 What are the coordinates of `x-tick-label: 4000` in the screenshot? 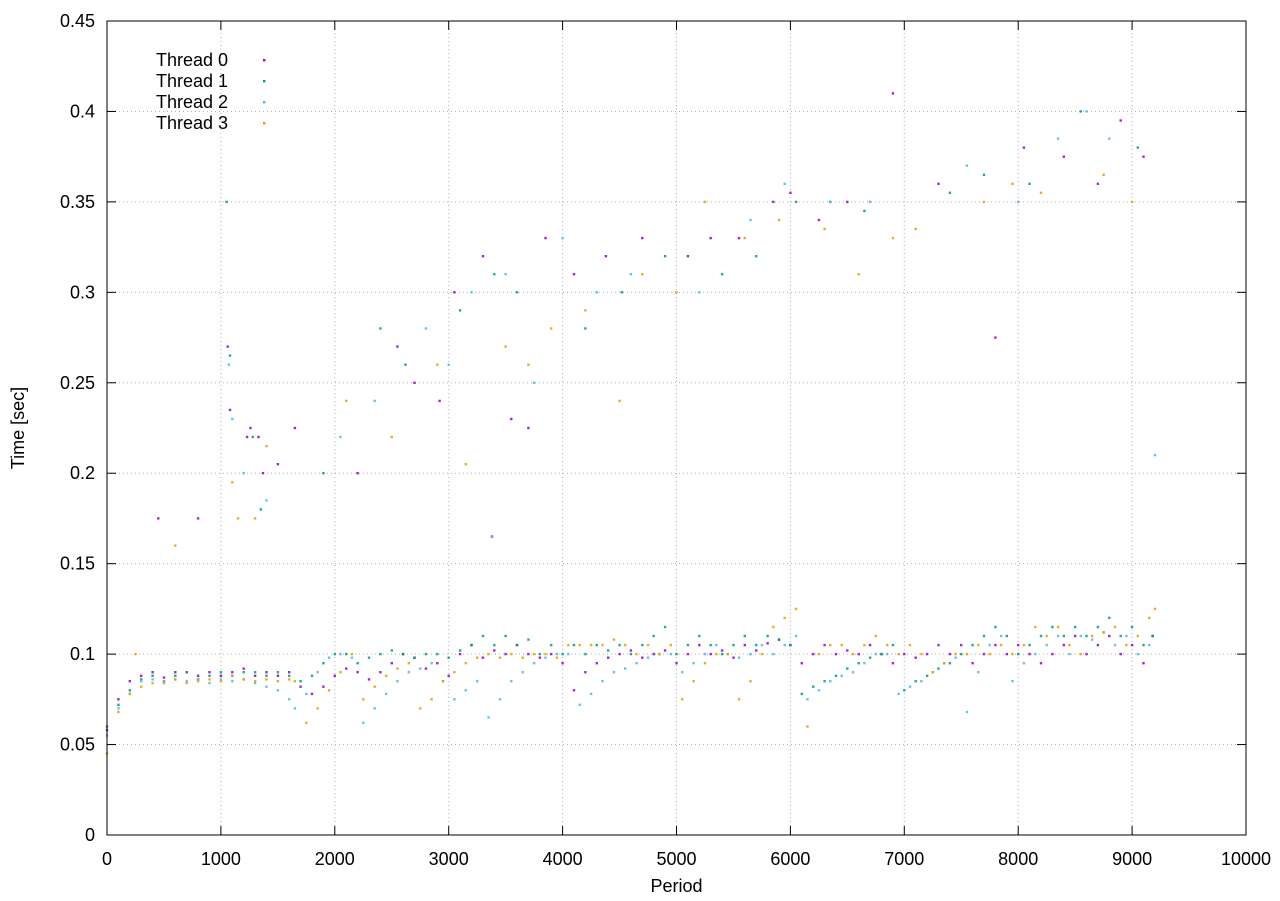 It's located at (563, 859).